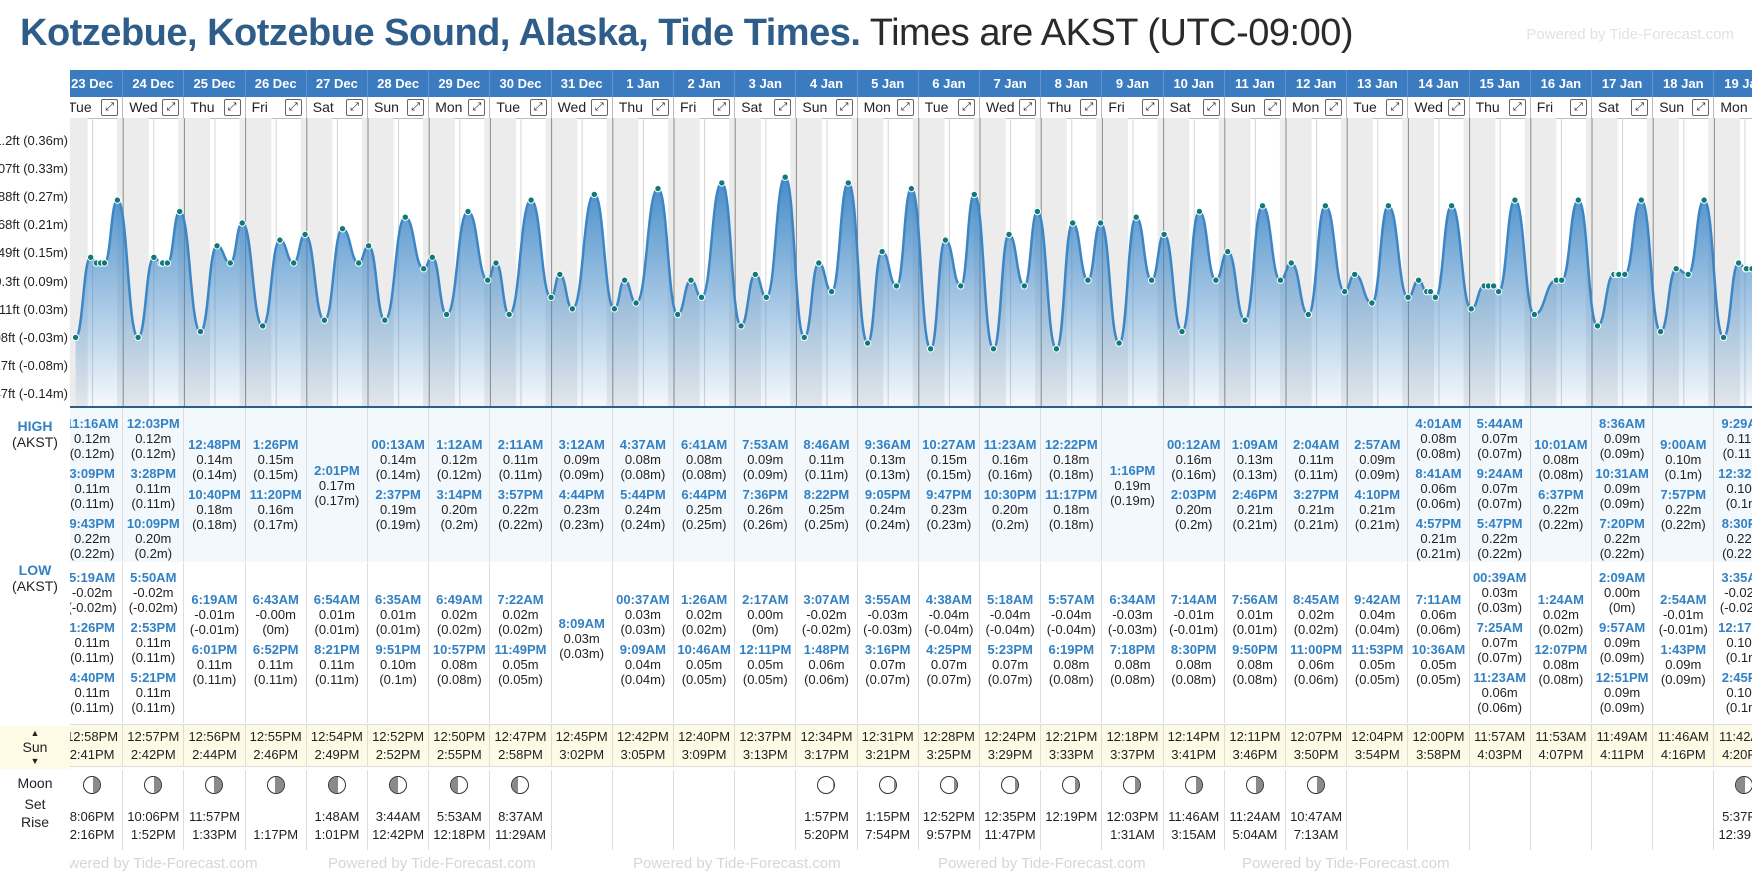  What do you see at coordinates (1071, 664) in the screenshot?
I see `low-tide-height: 0.08m` at bounding box center [1071, 664].